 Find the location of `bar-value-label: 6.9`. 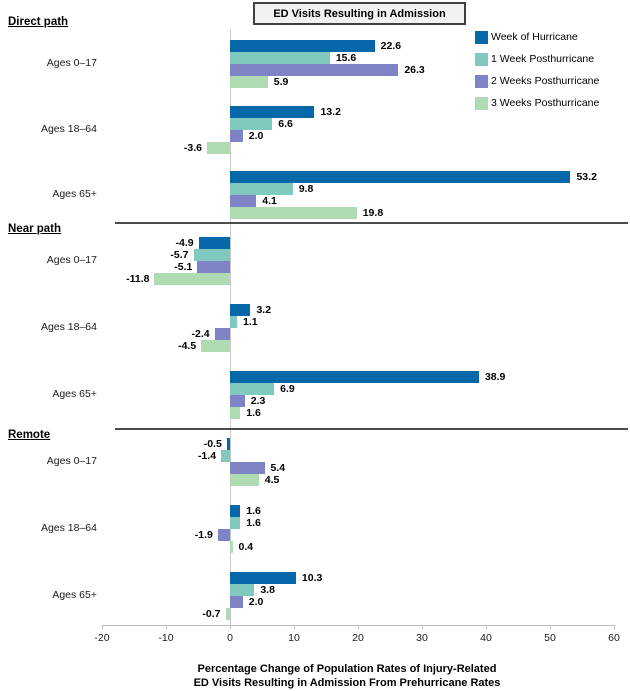

bar-value-label: 6.9 is located at coordinates (287, 389).